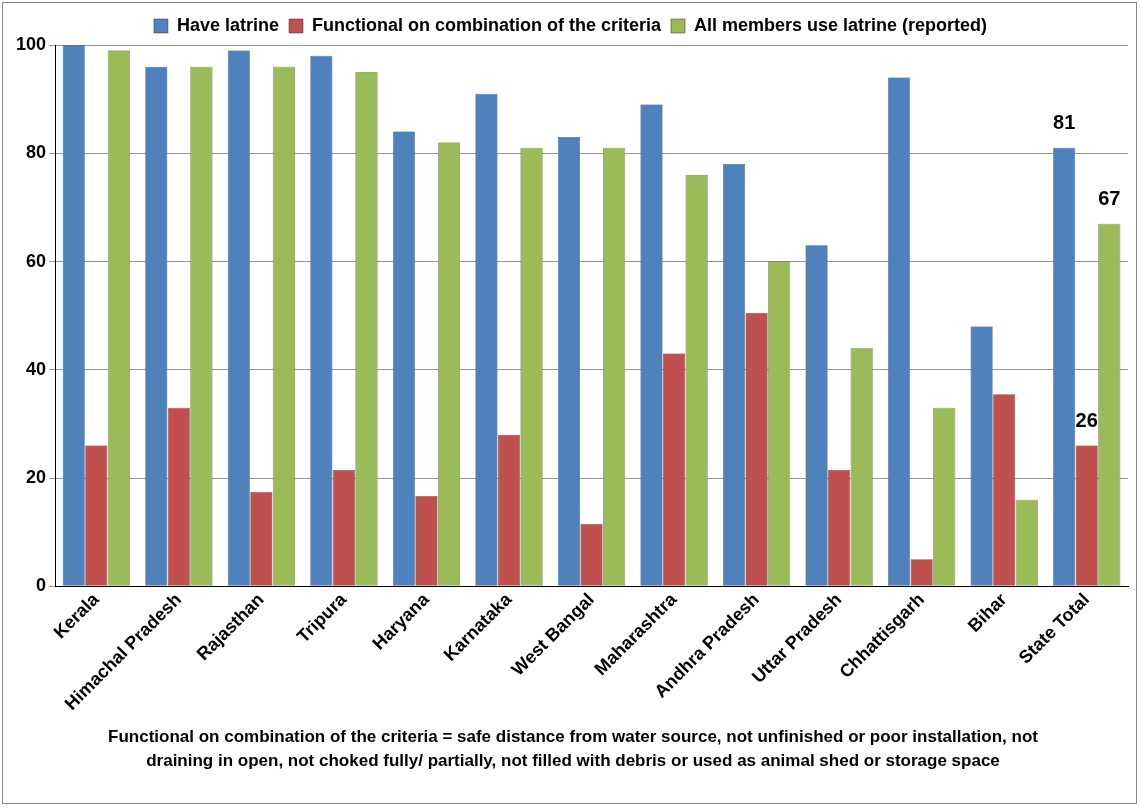 This screenshot has width=1141, height=808. I want to click on data-label: 26, so click(1086, 420).